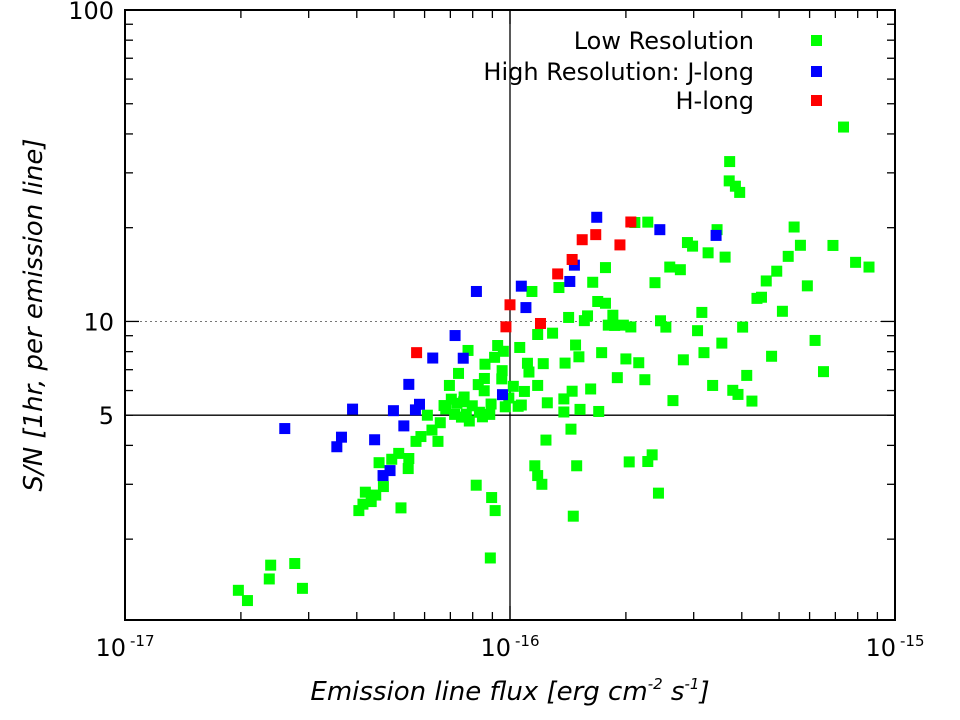  What do you see at coordinates (106, 416) in the screenshot?
I see `y-tick-label: 5` at bounding box center [106, 416].